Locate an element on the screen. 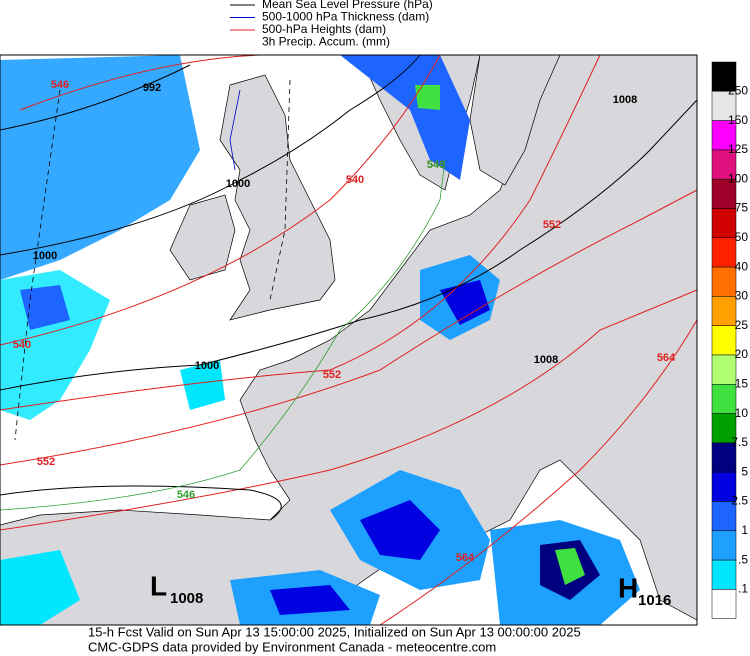  colorbar-label: 15 is located at coordinates (742, 383).